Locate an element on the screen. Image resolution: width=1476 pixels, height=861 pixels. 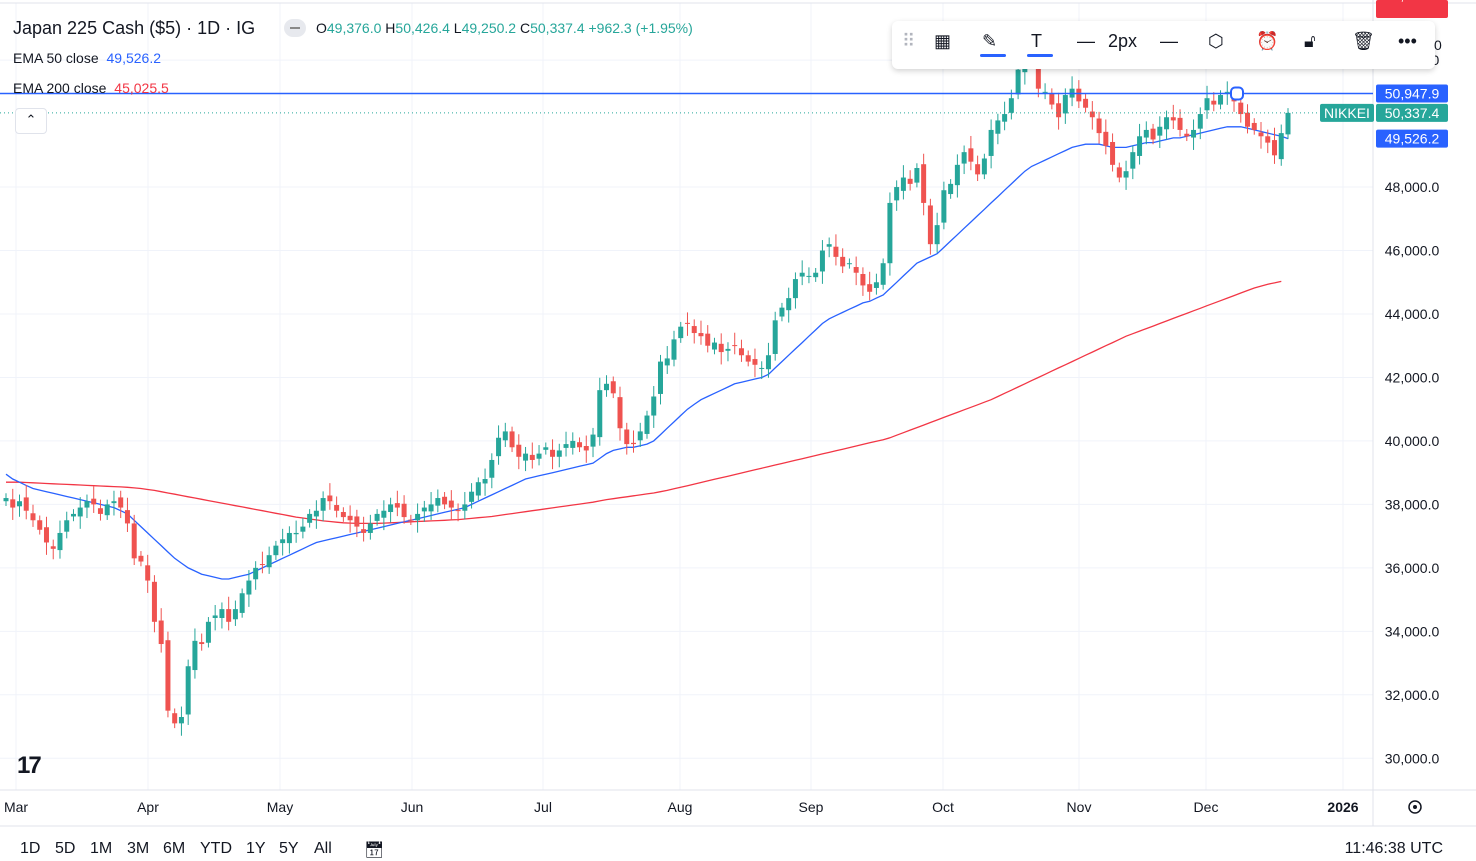
time-tick-label: Jul is located at coordinates (543, 807).